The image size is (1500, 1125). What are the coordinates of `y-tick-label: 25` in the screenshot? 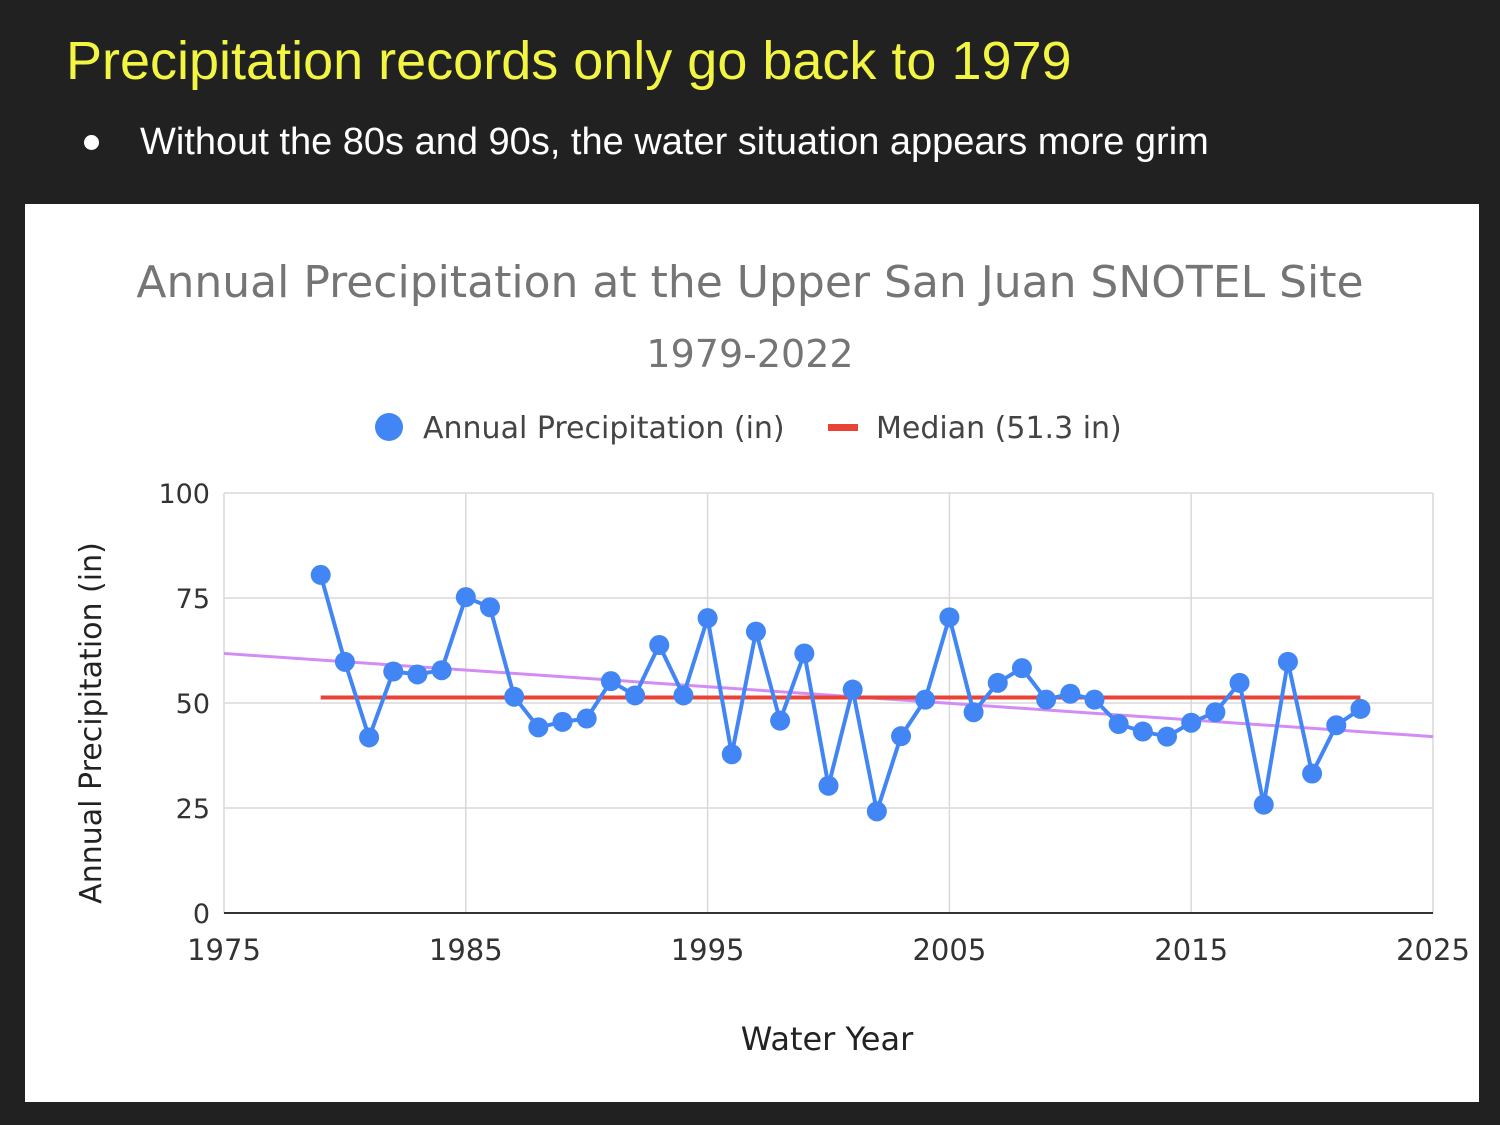 It's located at (193, 809).